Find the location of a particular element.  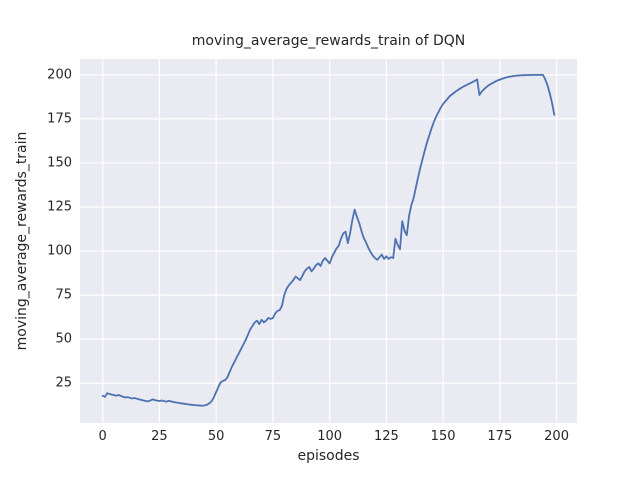

y-tick-label: 125 is located at coordinates (59, 207).